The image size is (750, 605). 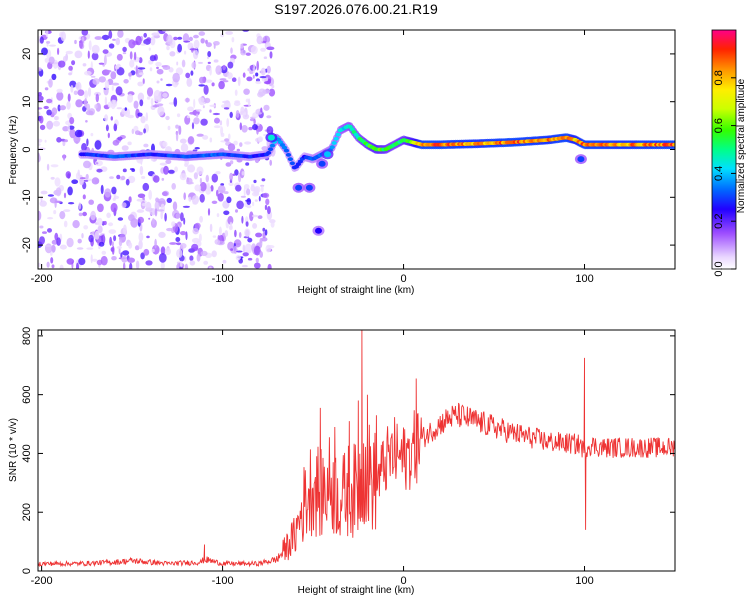 What do you see at coordinates (719, 173) in the screenshot?
I see `colorbar-tick-label: 0.4` at bounding box center [719, 173].